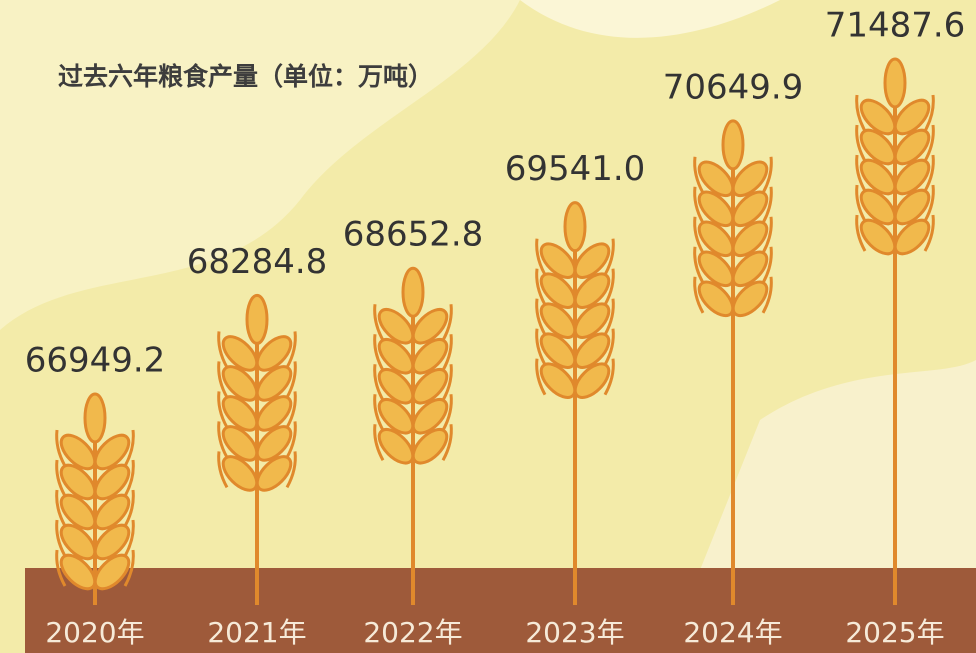  Describe the element at coordinates (256, 632) in the screenshot. I see `x-tick-label: 2021年` at that location.